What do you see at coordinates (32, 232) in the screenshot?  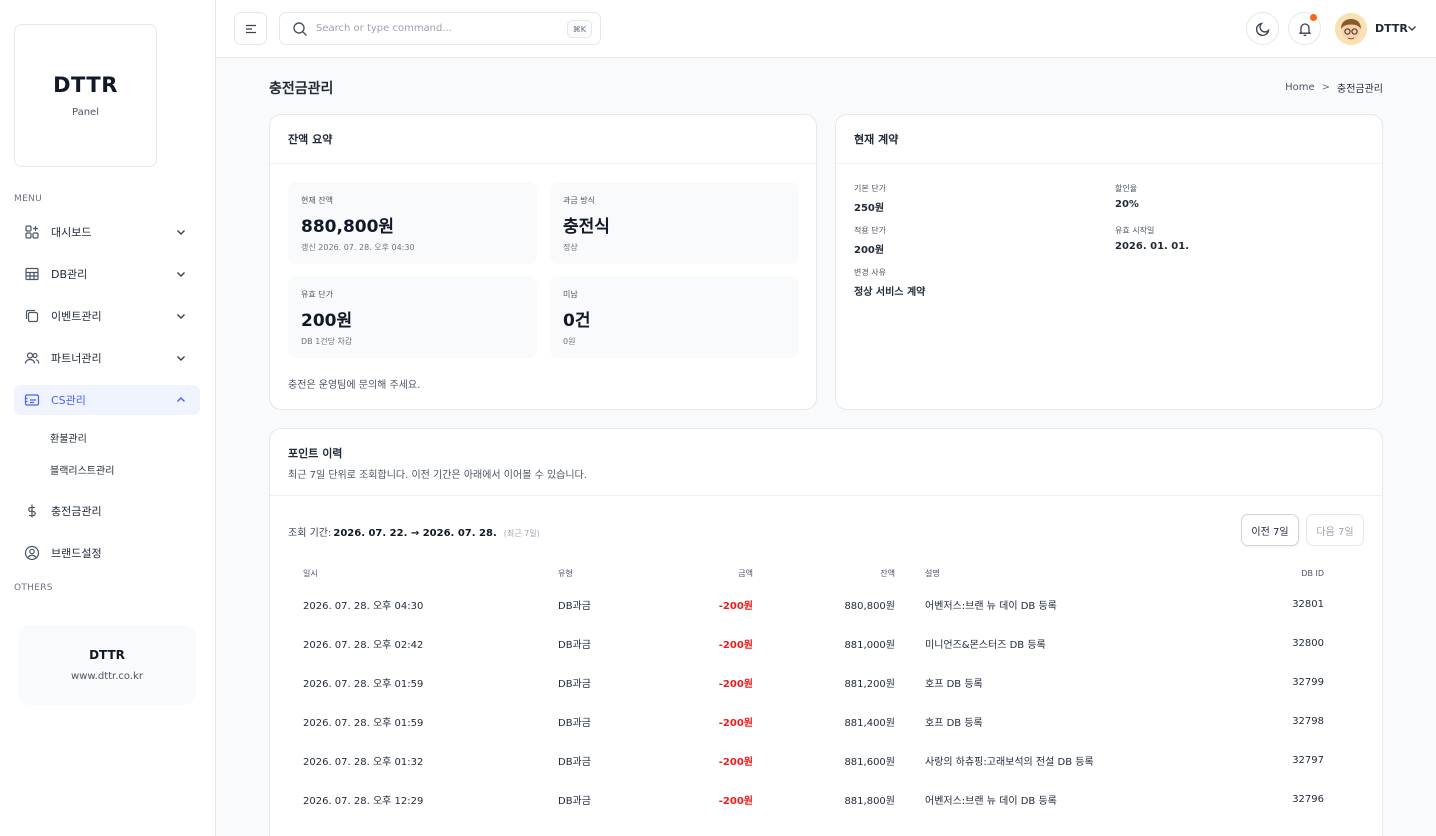 I see `grid-plus-icon` at bounding box center [32, 232].